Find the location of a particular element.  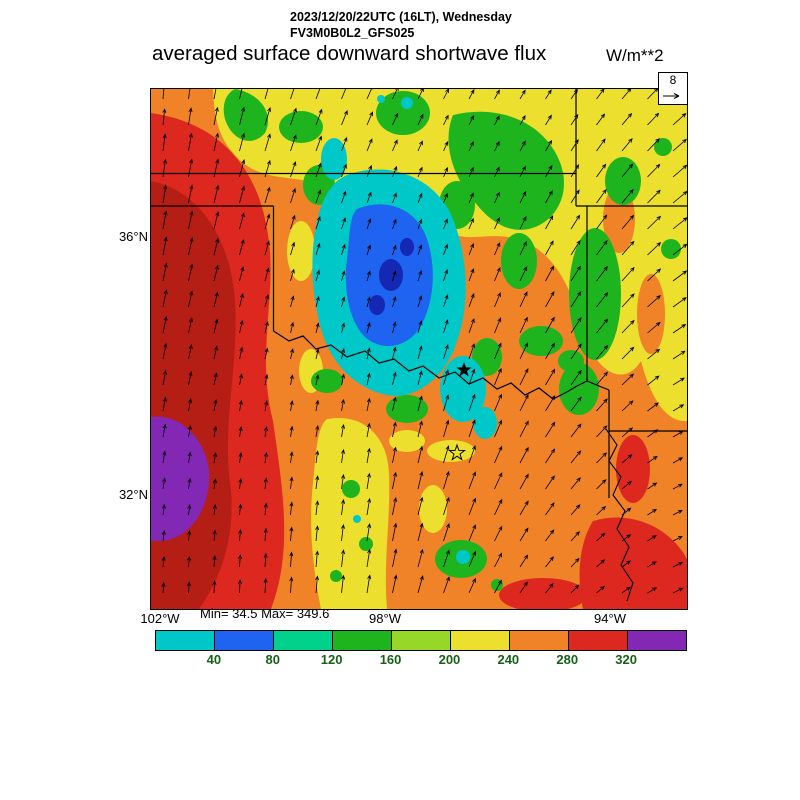

valid-time-text: 2023/12/20/22UTC (16LT), Wednesday is located at coordinates (401, 17).